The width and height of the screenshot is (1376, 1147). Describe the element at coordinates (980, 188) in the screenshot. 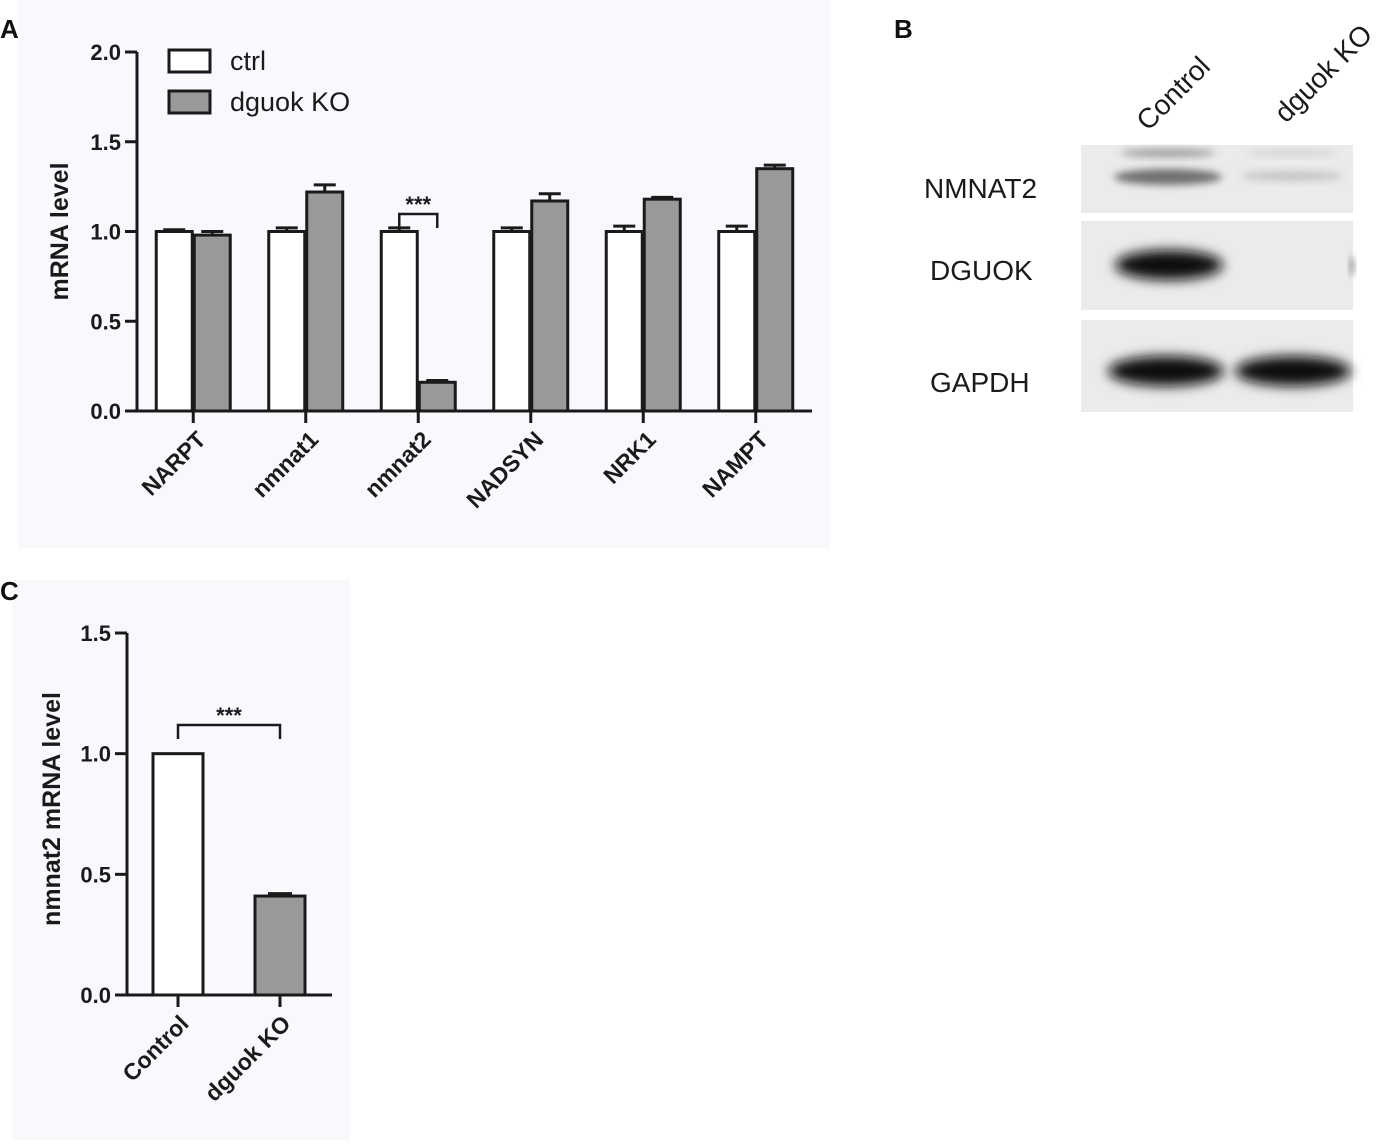

I see `wb-row-label-nmnat2: NMNAT2` at that location.